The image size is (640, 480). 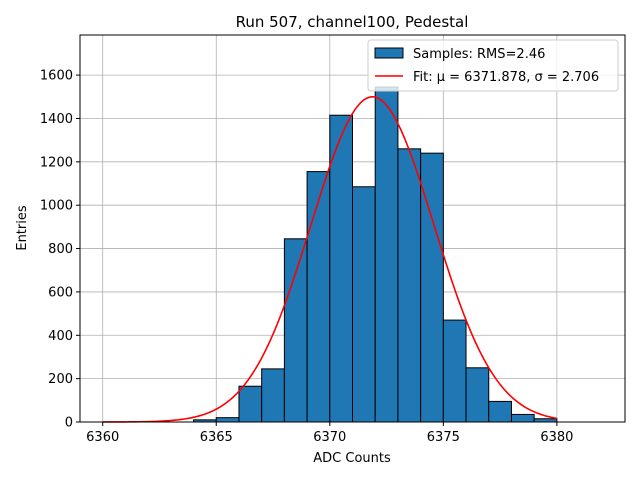 What do you see at coordinates (69, 423) in the screenshot?
I see `y-tick-label-0: 0` at bounding box center [69, 423].